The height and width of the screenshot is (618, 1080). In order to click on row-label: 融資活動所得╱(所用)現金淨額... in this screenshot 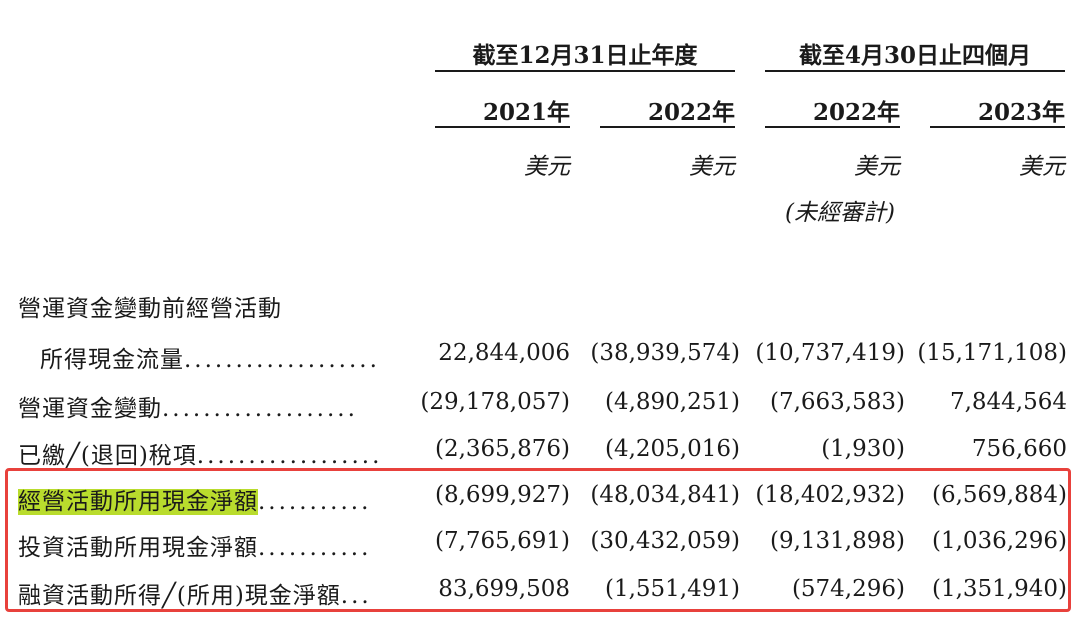, I will do `click(195, 593)`.